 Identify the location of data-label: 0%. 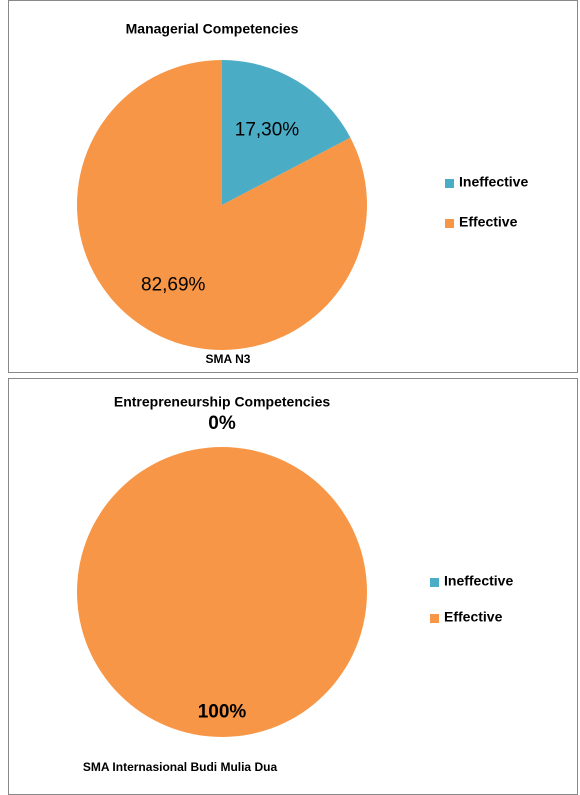
(222, 423).